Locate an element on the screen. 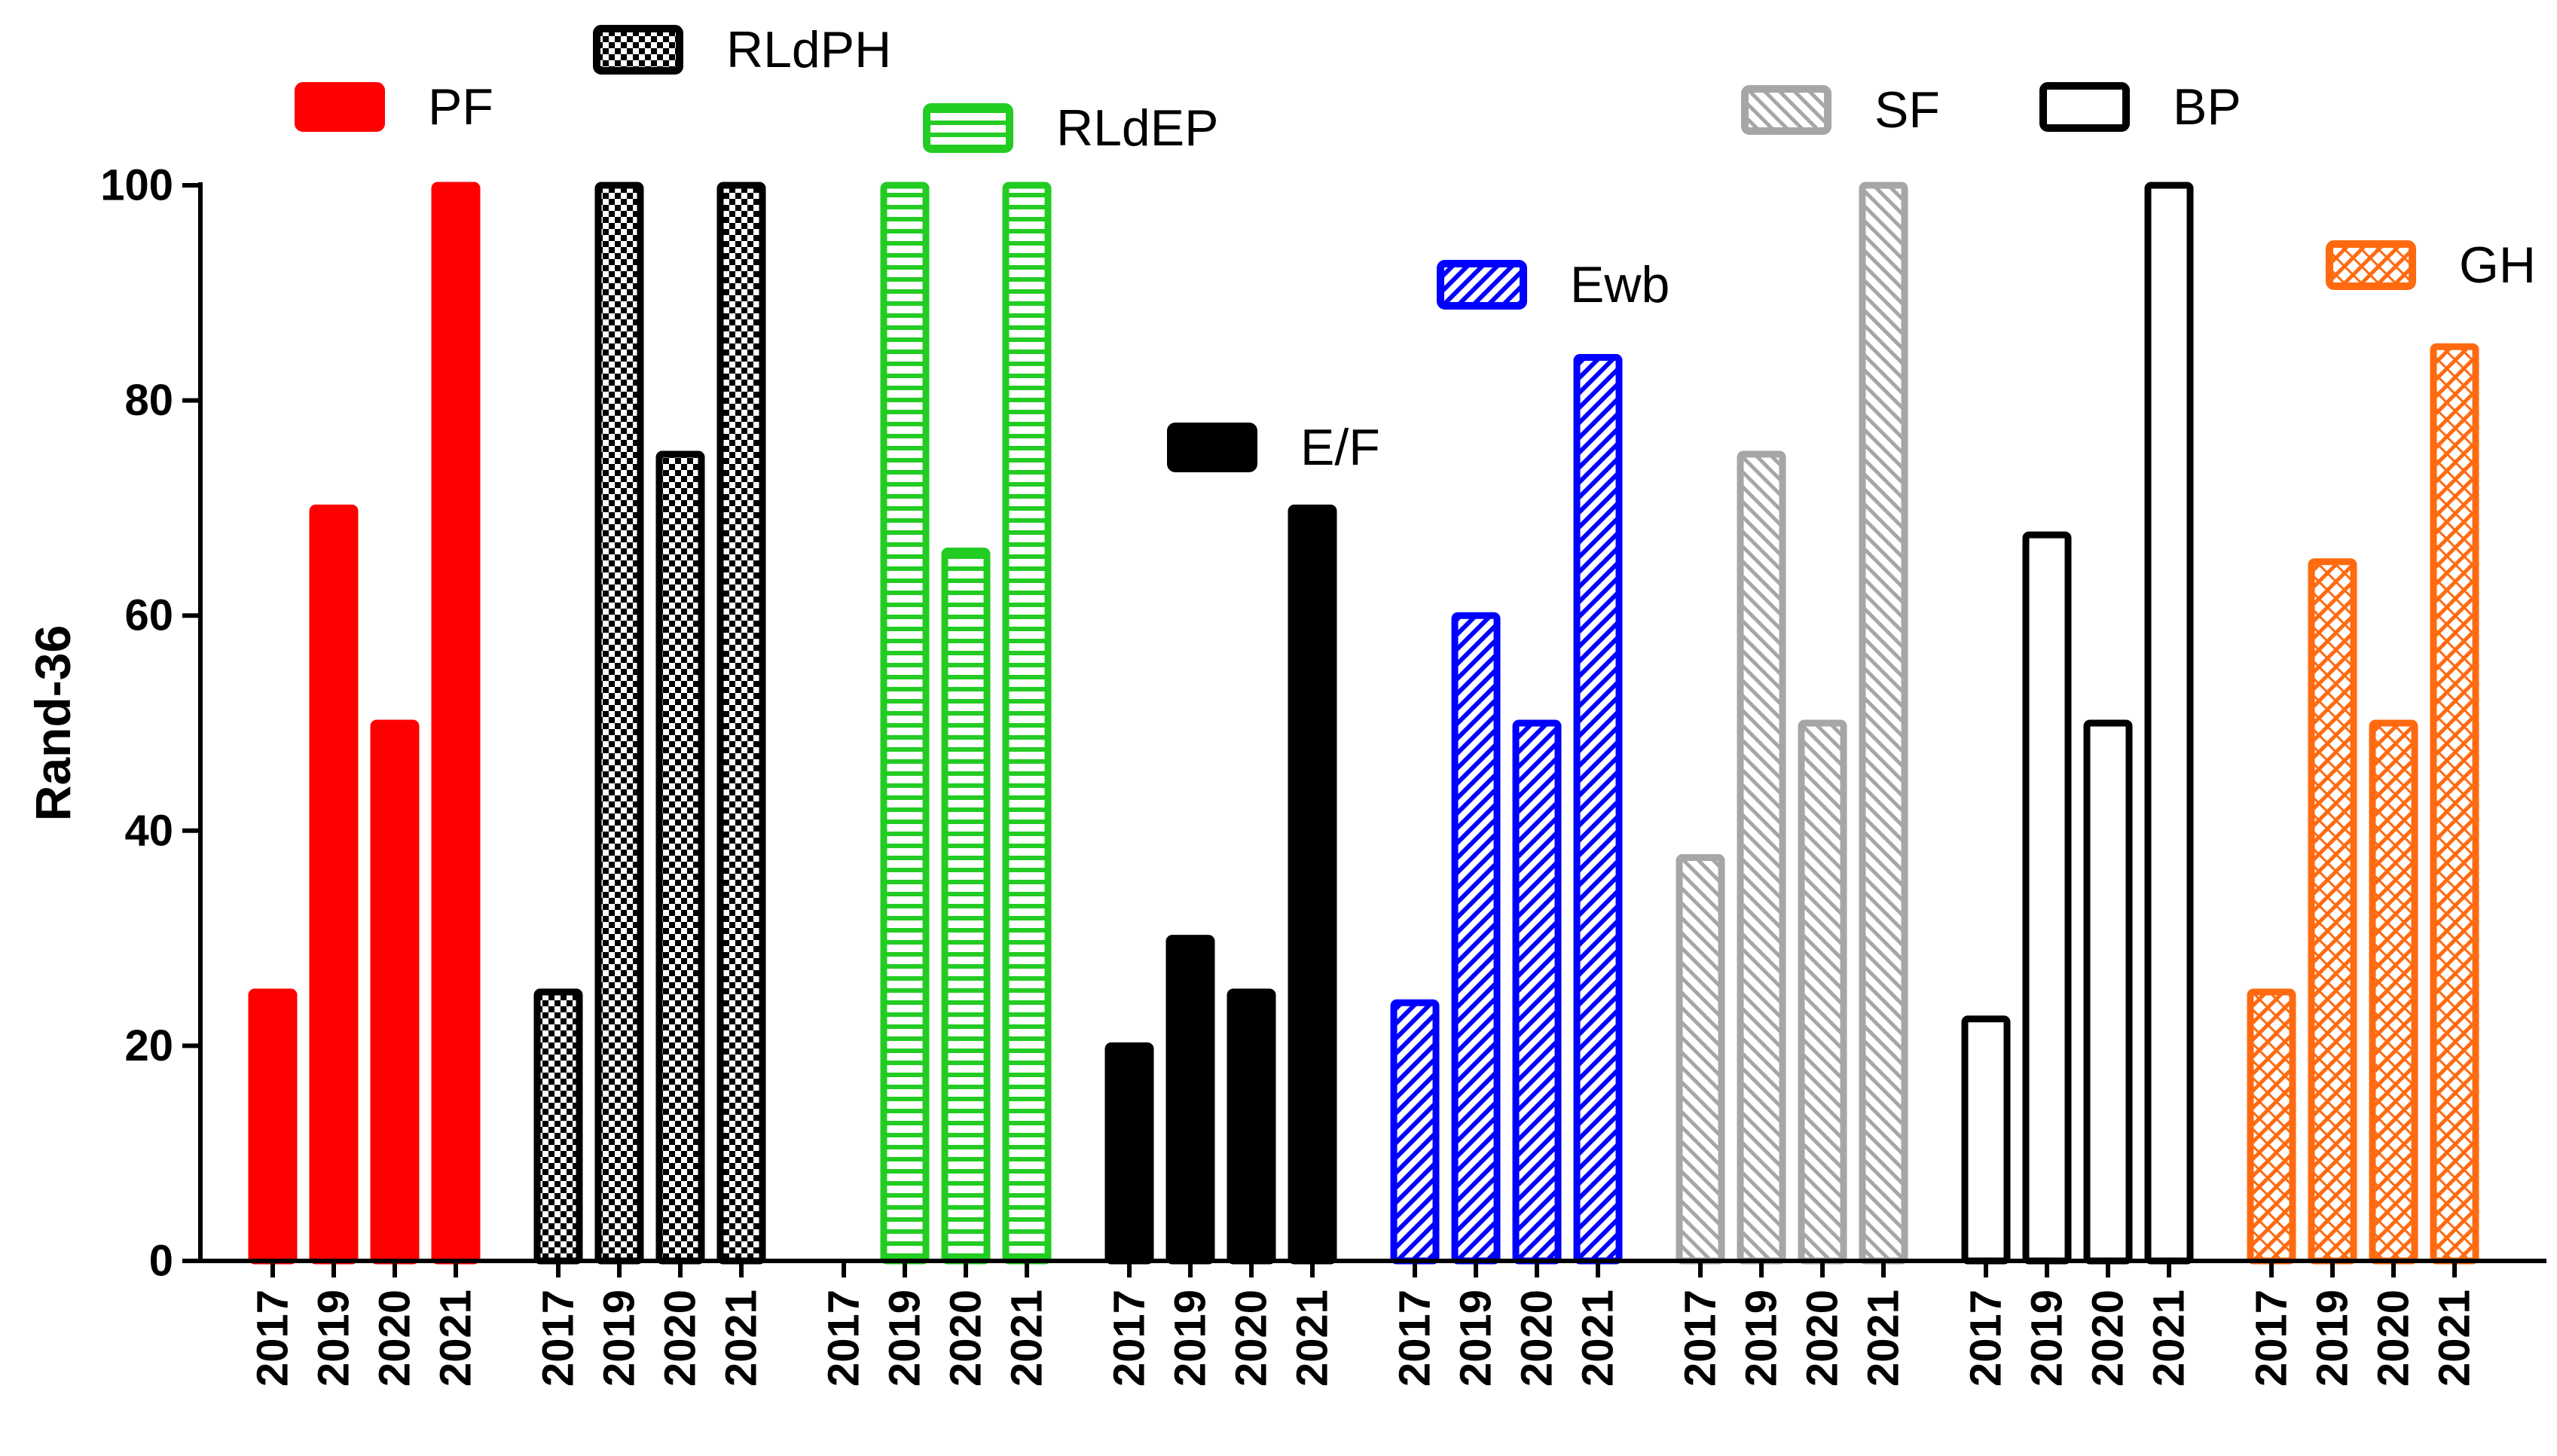 This screenshot has height=1456, width=2557. bar-rldph-2019 is located at coordinates (619, 723).